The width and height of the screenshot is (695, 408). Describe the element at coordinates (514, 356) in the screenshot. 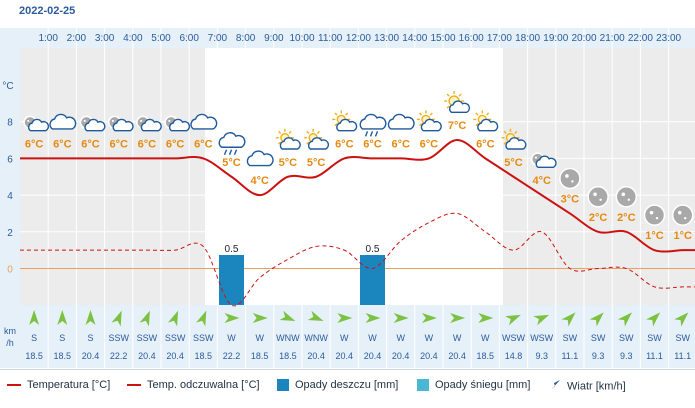

I see `wind-speed-label: 14.8` at that location.